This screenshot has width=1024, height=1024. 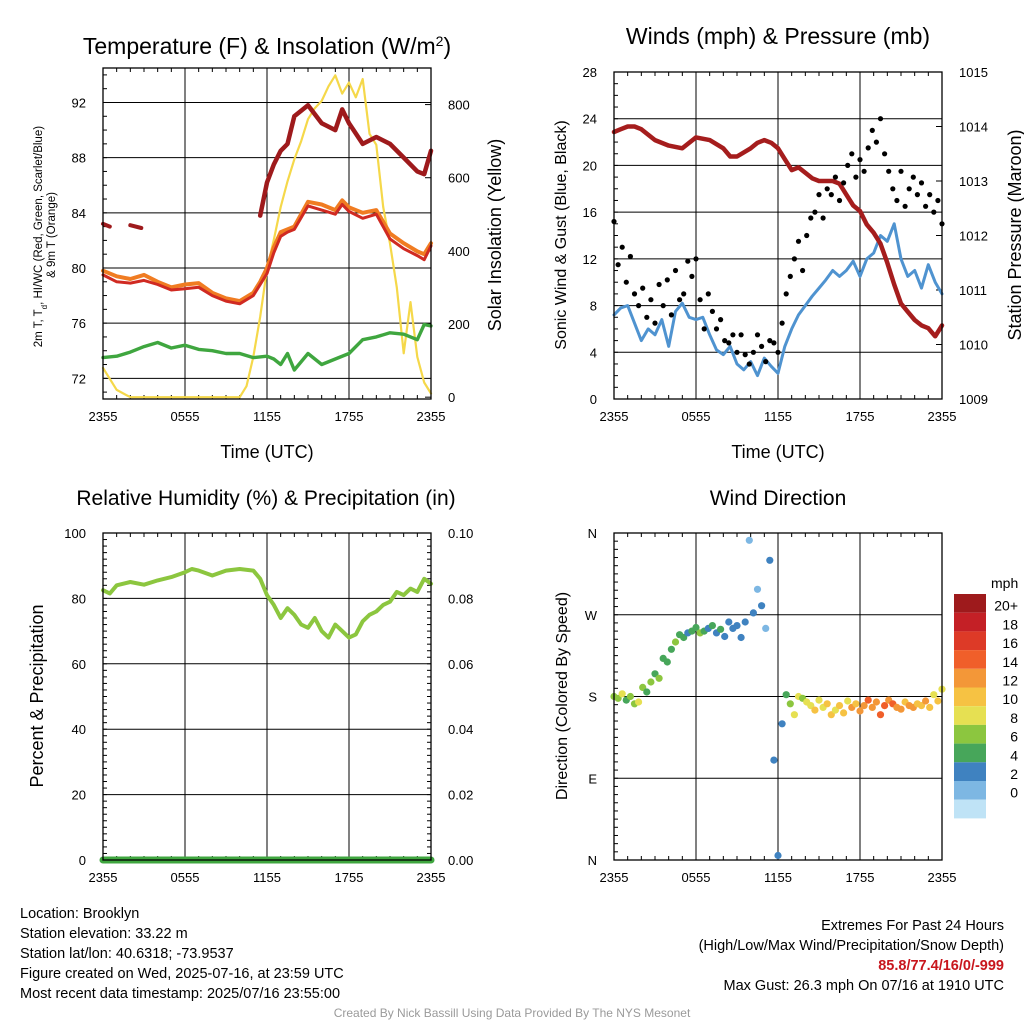 I want to click on pressure-y-tick-label: 1014, so click(x=973, y=127).